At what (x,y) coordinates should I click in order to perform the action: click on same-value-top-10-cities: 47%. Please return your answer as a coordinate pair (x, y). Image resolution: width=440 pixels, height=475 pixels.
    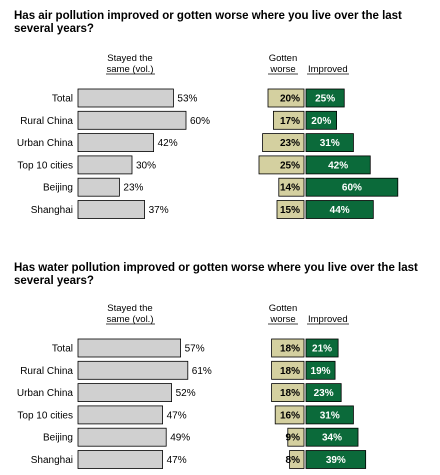
    Looking at the image, I should click on (177, 415).